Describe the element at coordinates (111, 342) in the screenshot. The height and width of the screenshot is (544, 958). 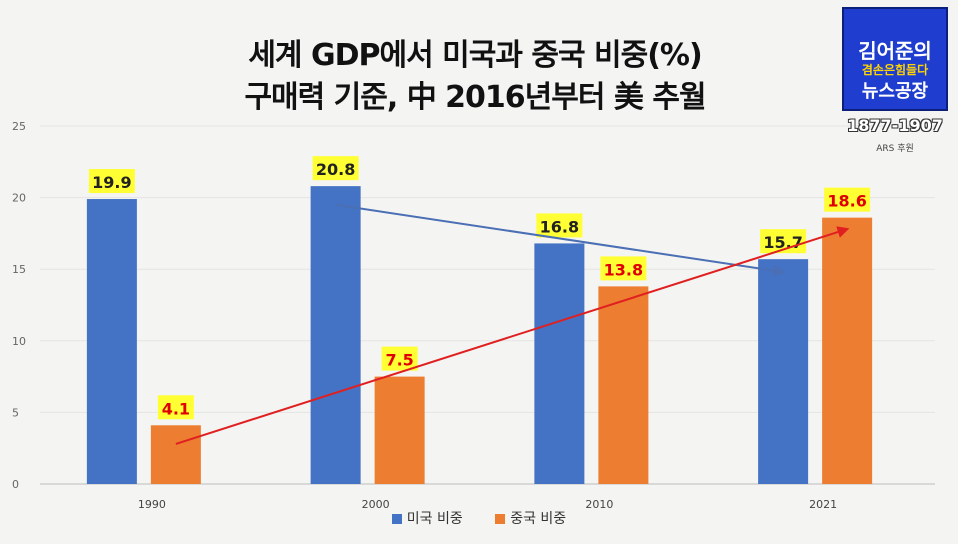
I see `bar-0-1990` at that location.